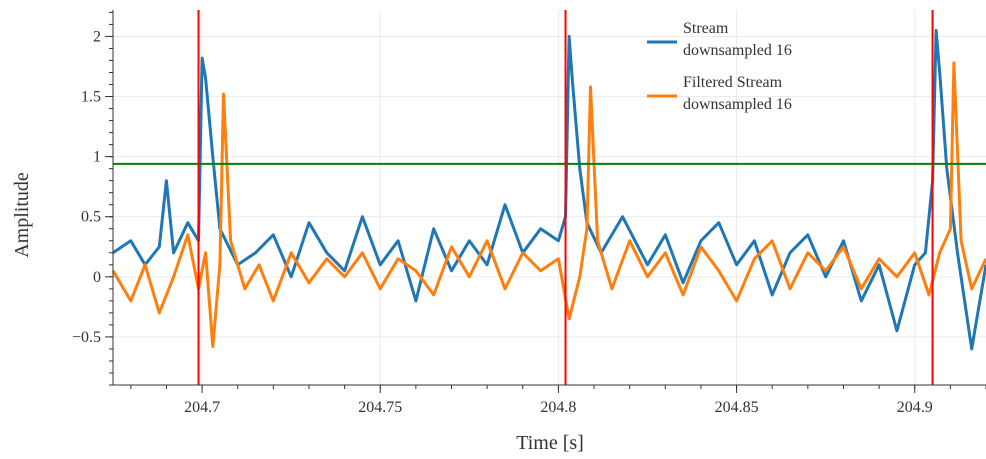 The image size is (986, 459). I want to click on x-tick-label: 204.85, so click(737, 407).